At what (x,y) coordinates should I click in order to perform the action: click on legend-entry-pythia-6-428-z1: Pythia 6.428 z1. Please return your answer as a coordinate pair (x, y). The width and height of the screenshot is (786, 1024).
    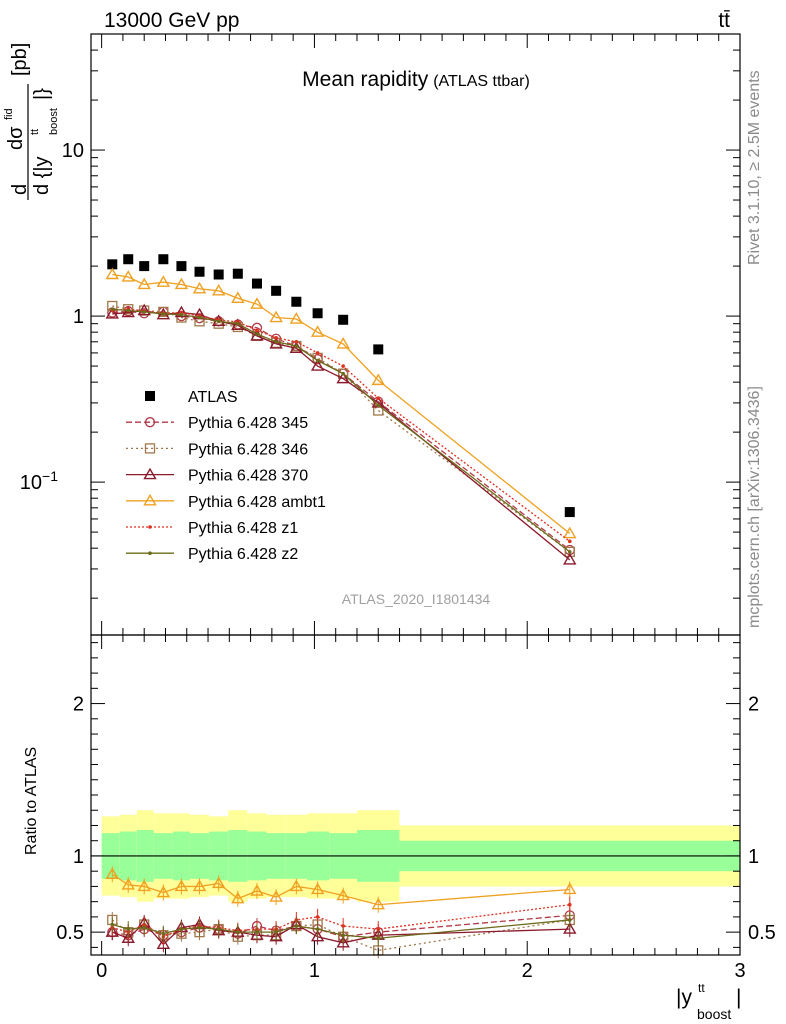
    Looking at the image, I should click on (212, 528).